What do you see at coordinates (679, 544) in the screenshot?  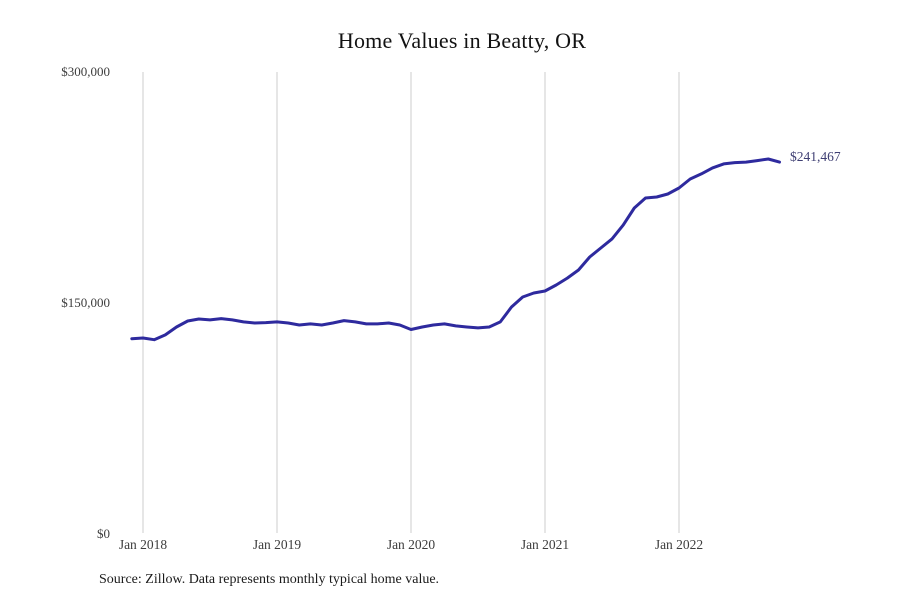 I see `x-axis-tick-jan-2022: Jan 2022` at bounding box center [679, 544].